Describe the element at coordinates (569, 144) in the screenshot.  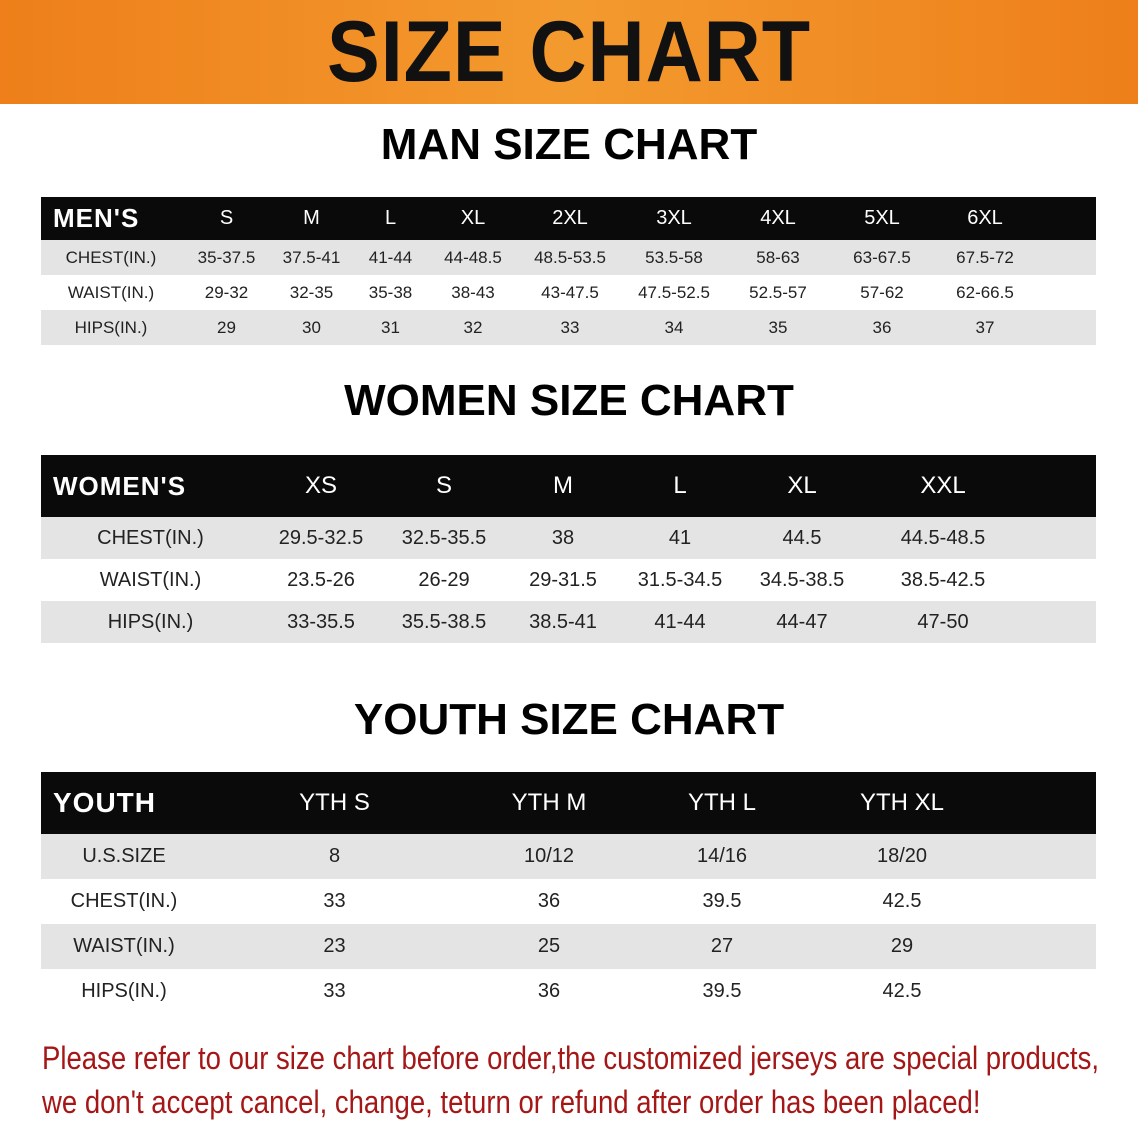
I see `men-title: MAN SIZE CHART` at that location.